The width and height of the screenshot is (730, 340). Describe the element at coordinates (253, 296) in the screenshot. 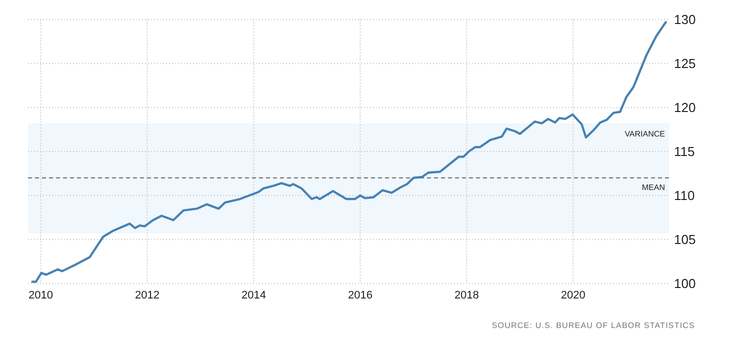

I see `x-tick-label: 2014` at that location.